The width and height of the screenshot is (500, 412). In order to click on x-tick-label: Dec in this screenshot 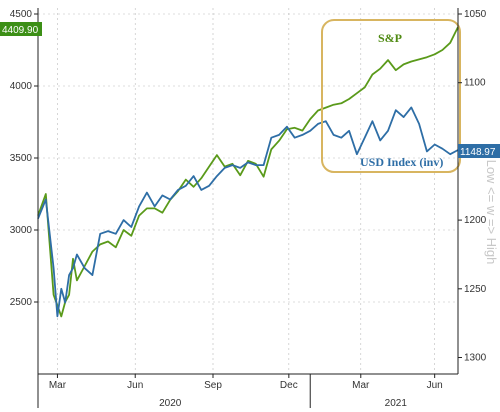, I will do `click(289, 385)`.